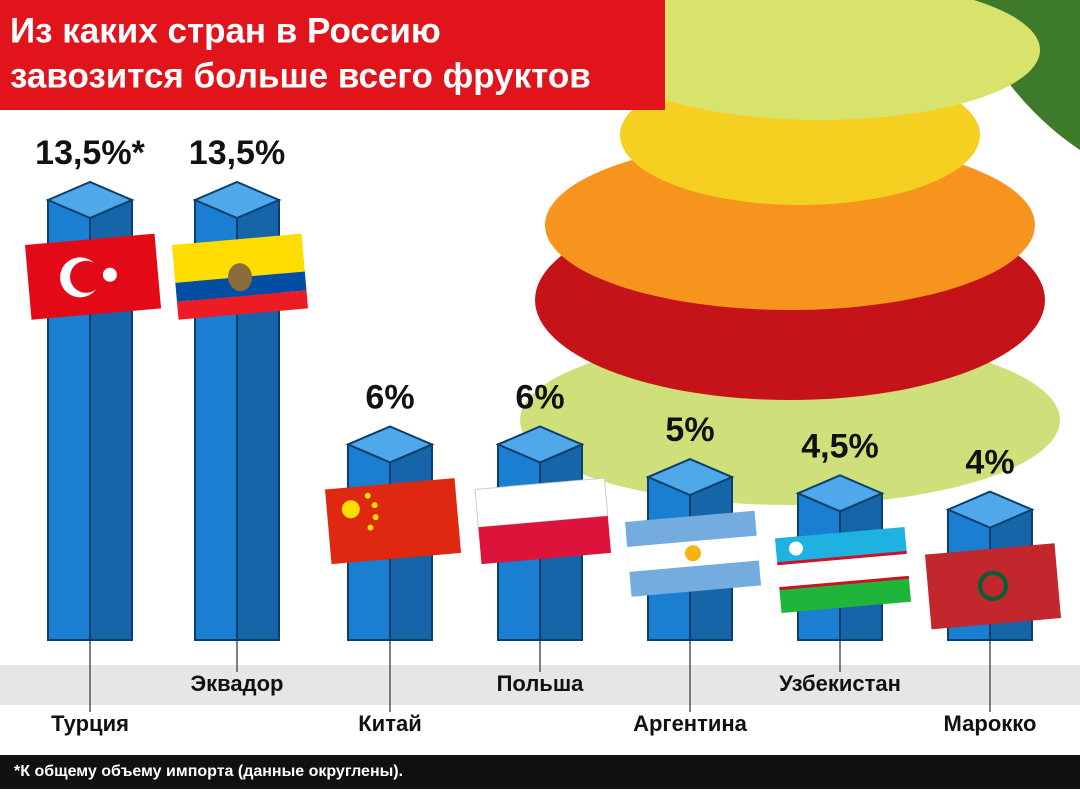 The image size is (1080, 794). What do you see at coordinates (690, 723) in the screenshot?
I see `category-label: Аргентина` at bounding box center [690, 723].